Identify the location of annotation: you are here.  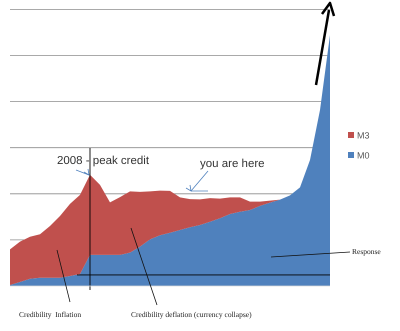
(232, 164).